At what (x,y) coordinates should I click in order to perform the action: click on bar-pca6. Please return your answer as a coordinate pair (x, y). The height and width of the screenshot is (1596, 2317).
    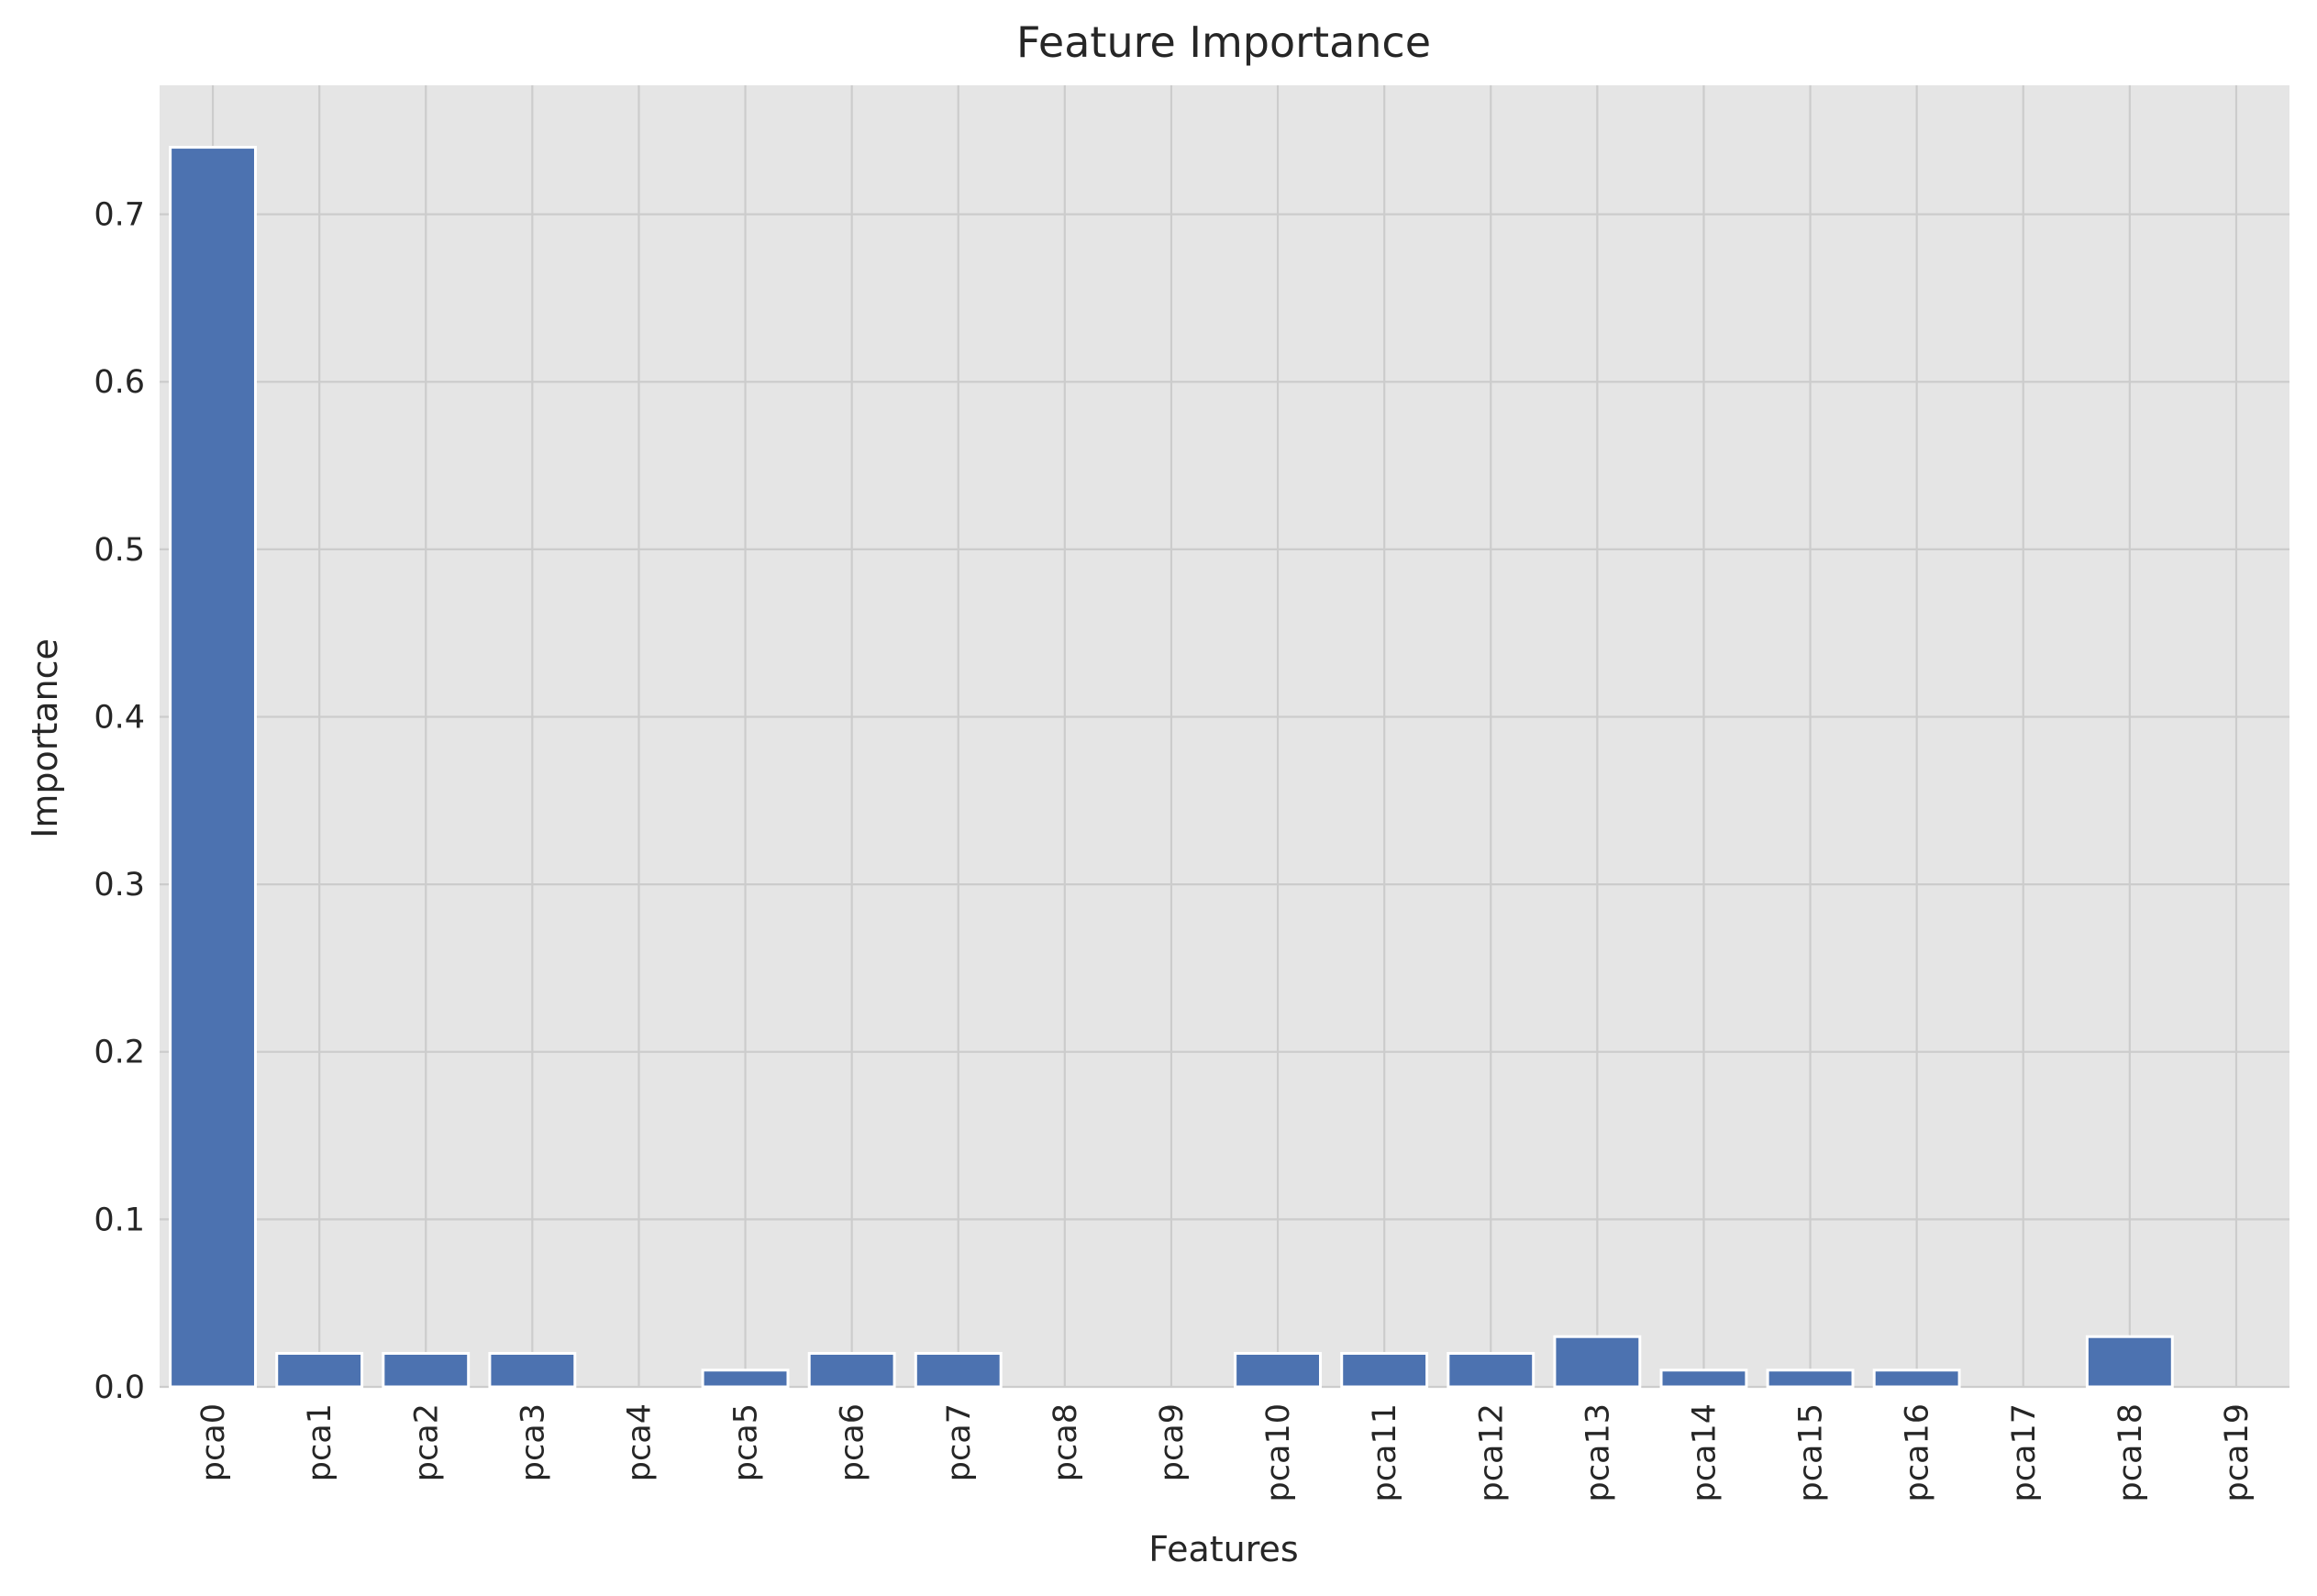
    Looking at the image, I should click on (851, 1370).